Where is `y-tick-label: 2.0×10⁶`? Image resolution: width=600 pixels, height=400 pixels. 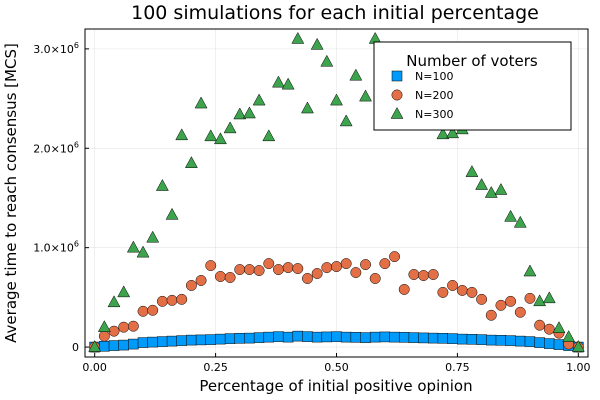 y-tick-label: 2.0×10⁶ is located at coordinates (56, 147).